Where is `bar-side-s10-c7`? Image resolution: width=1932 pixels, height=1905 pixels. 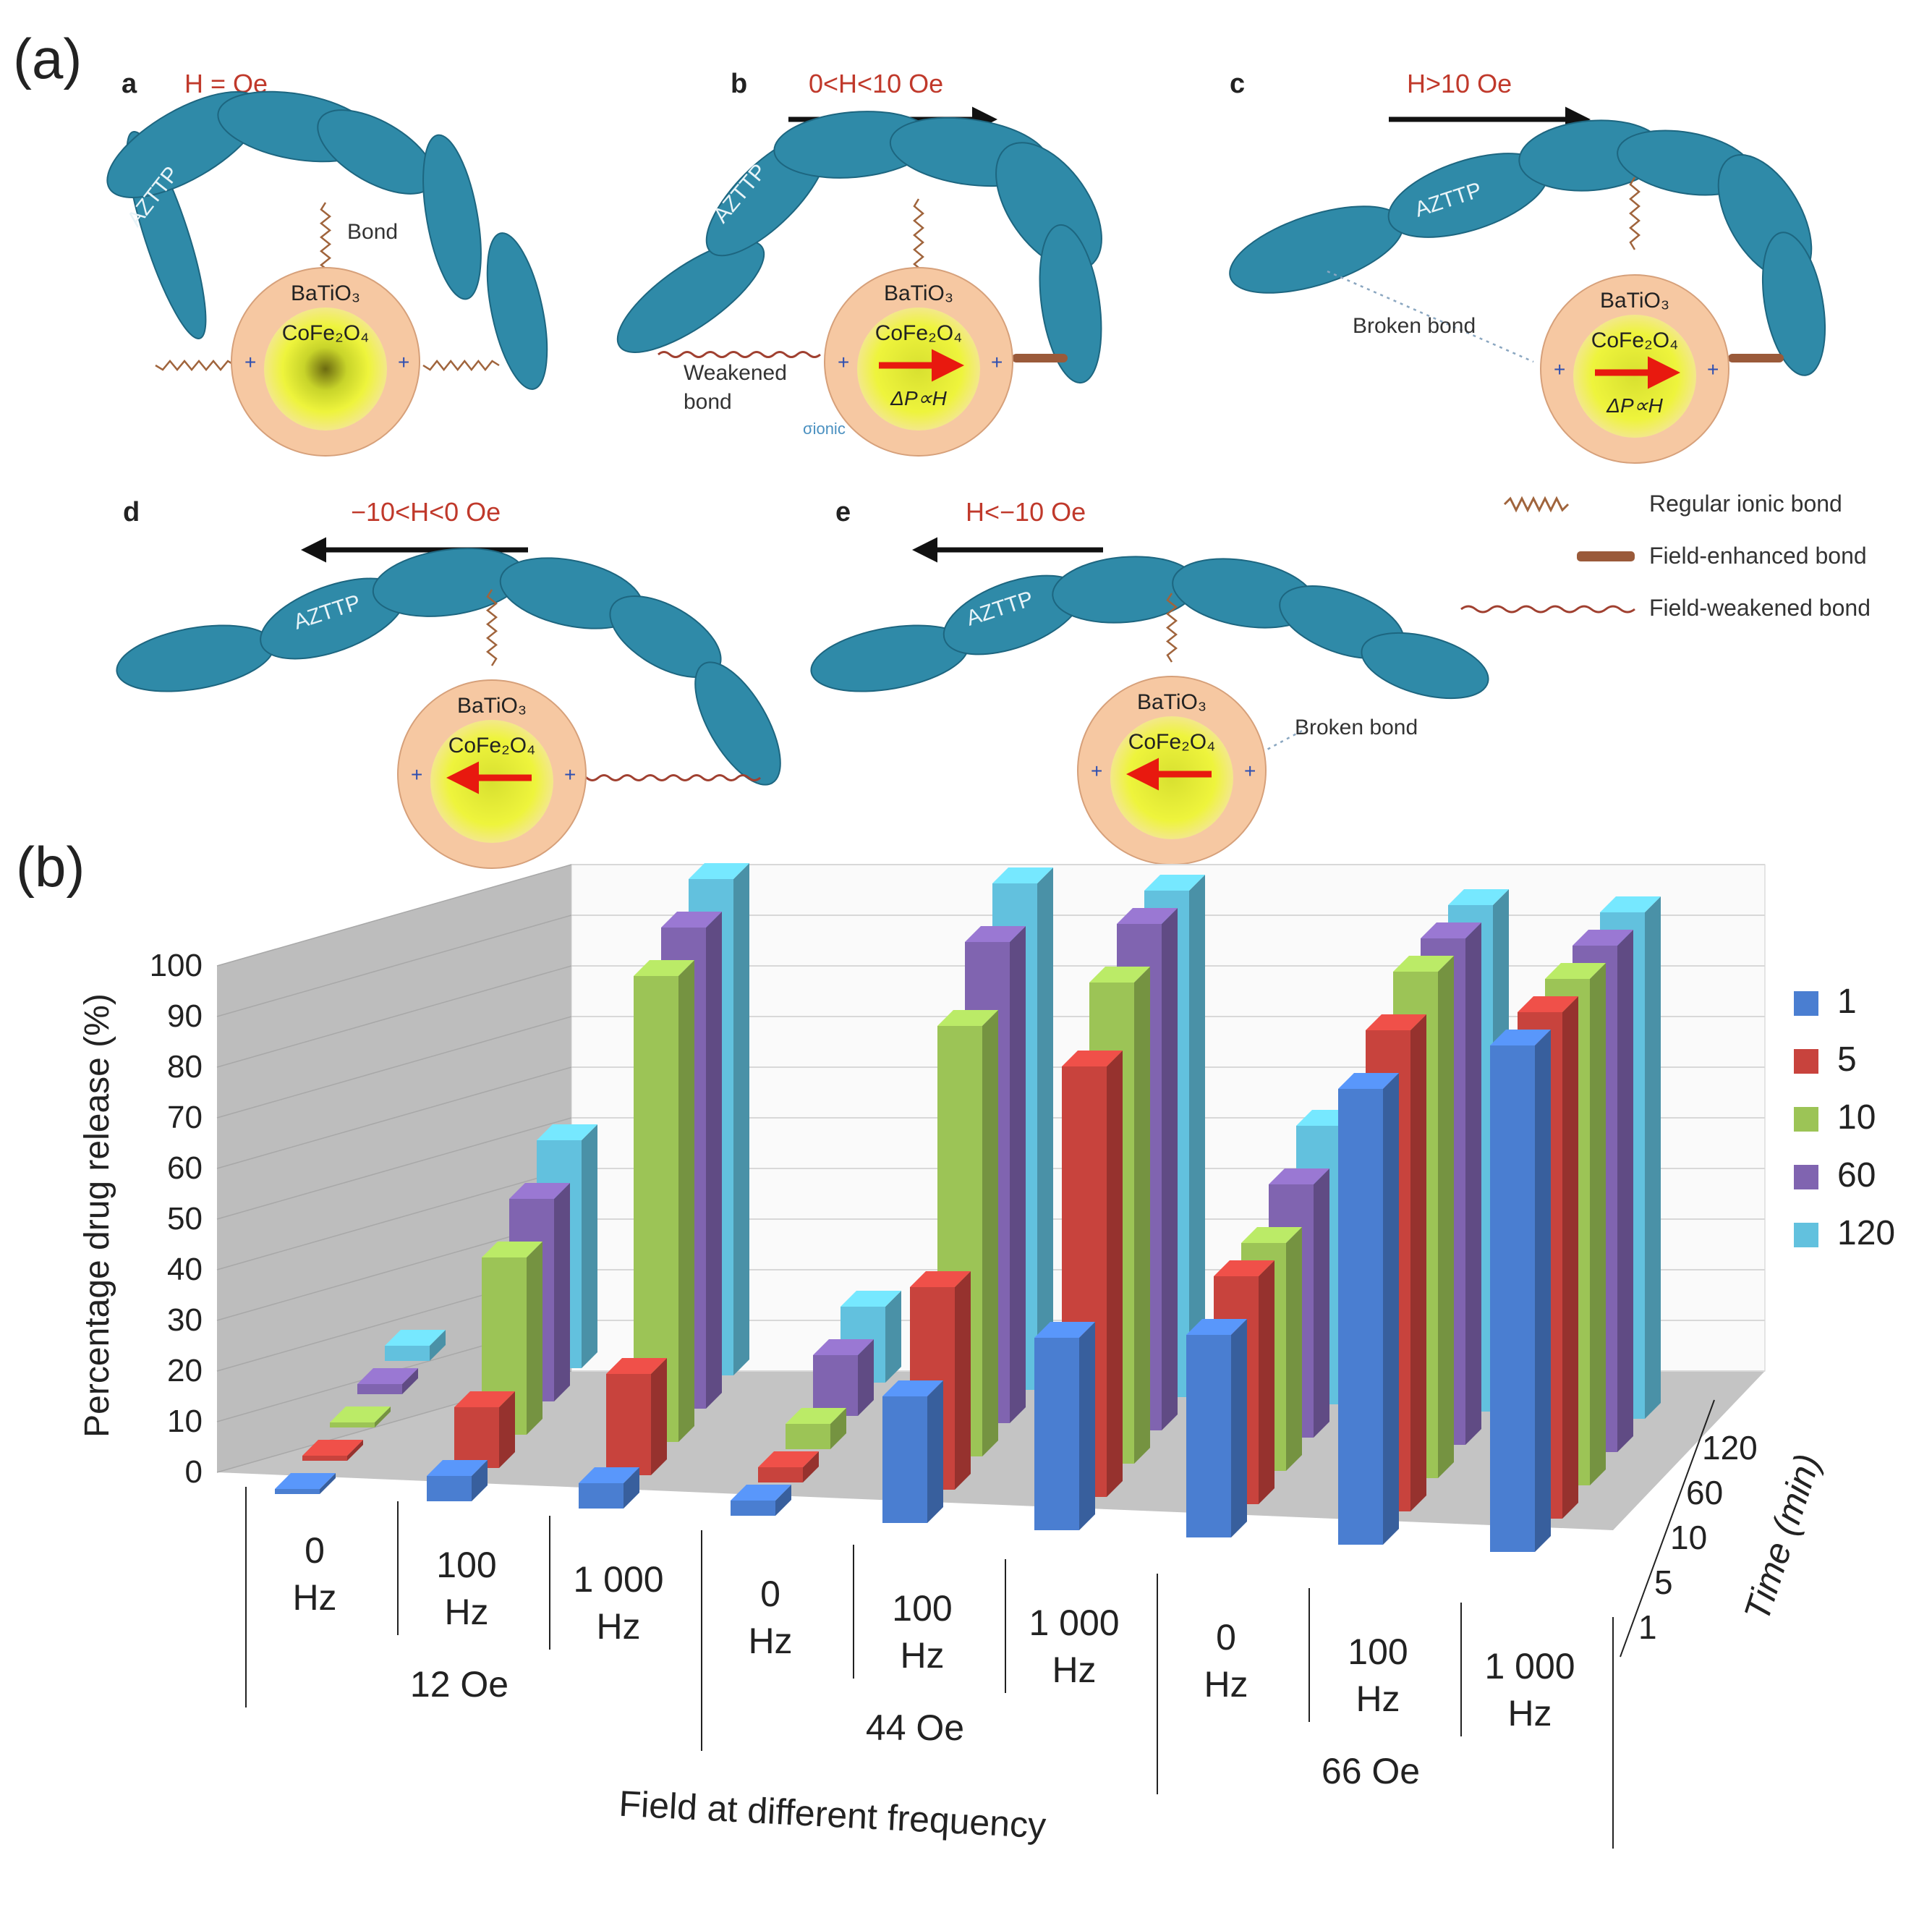
bar-side-s10-c7 is located at coordinates (1446, 1217).